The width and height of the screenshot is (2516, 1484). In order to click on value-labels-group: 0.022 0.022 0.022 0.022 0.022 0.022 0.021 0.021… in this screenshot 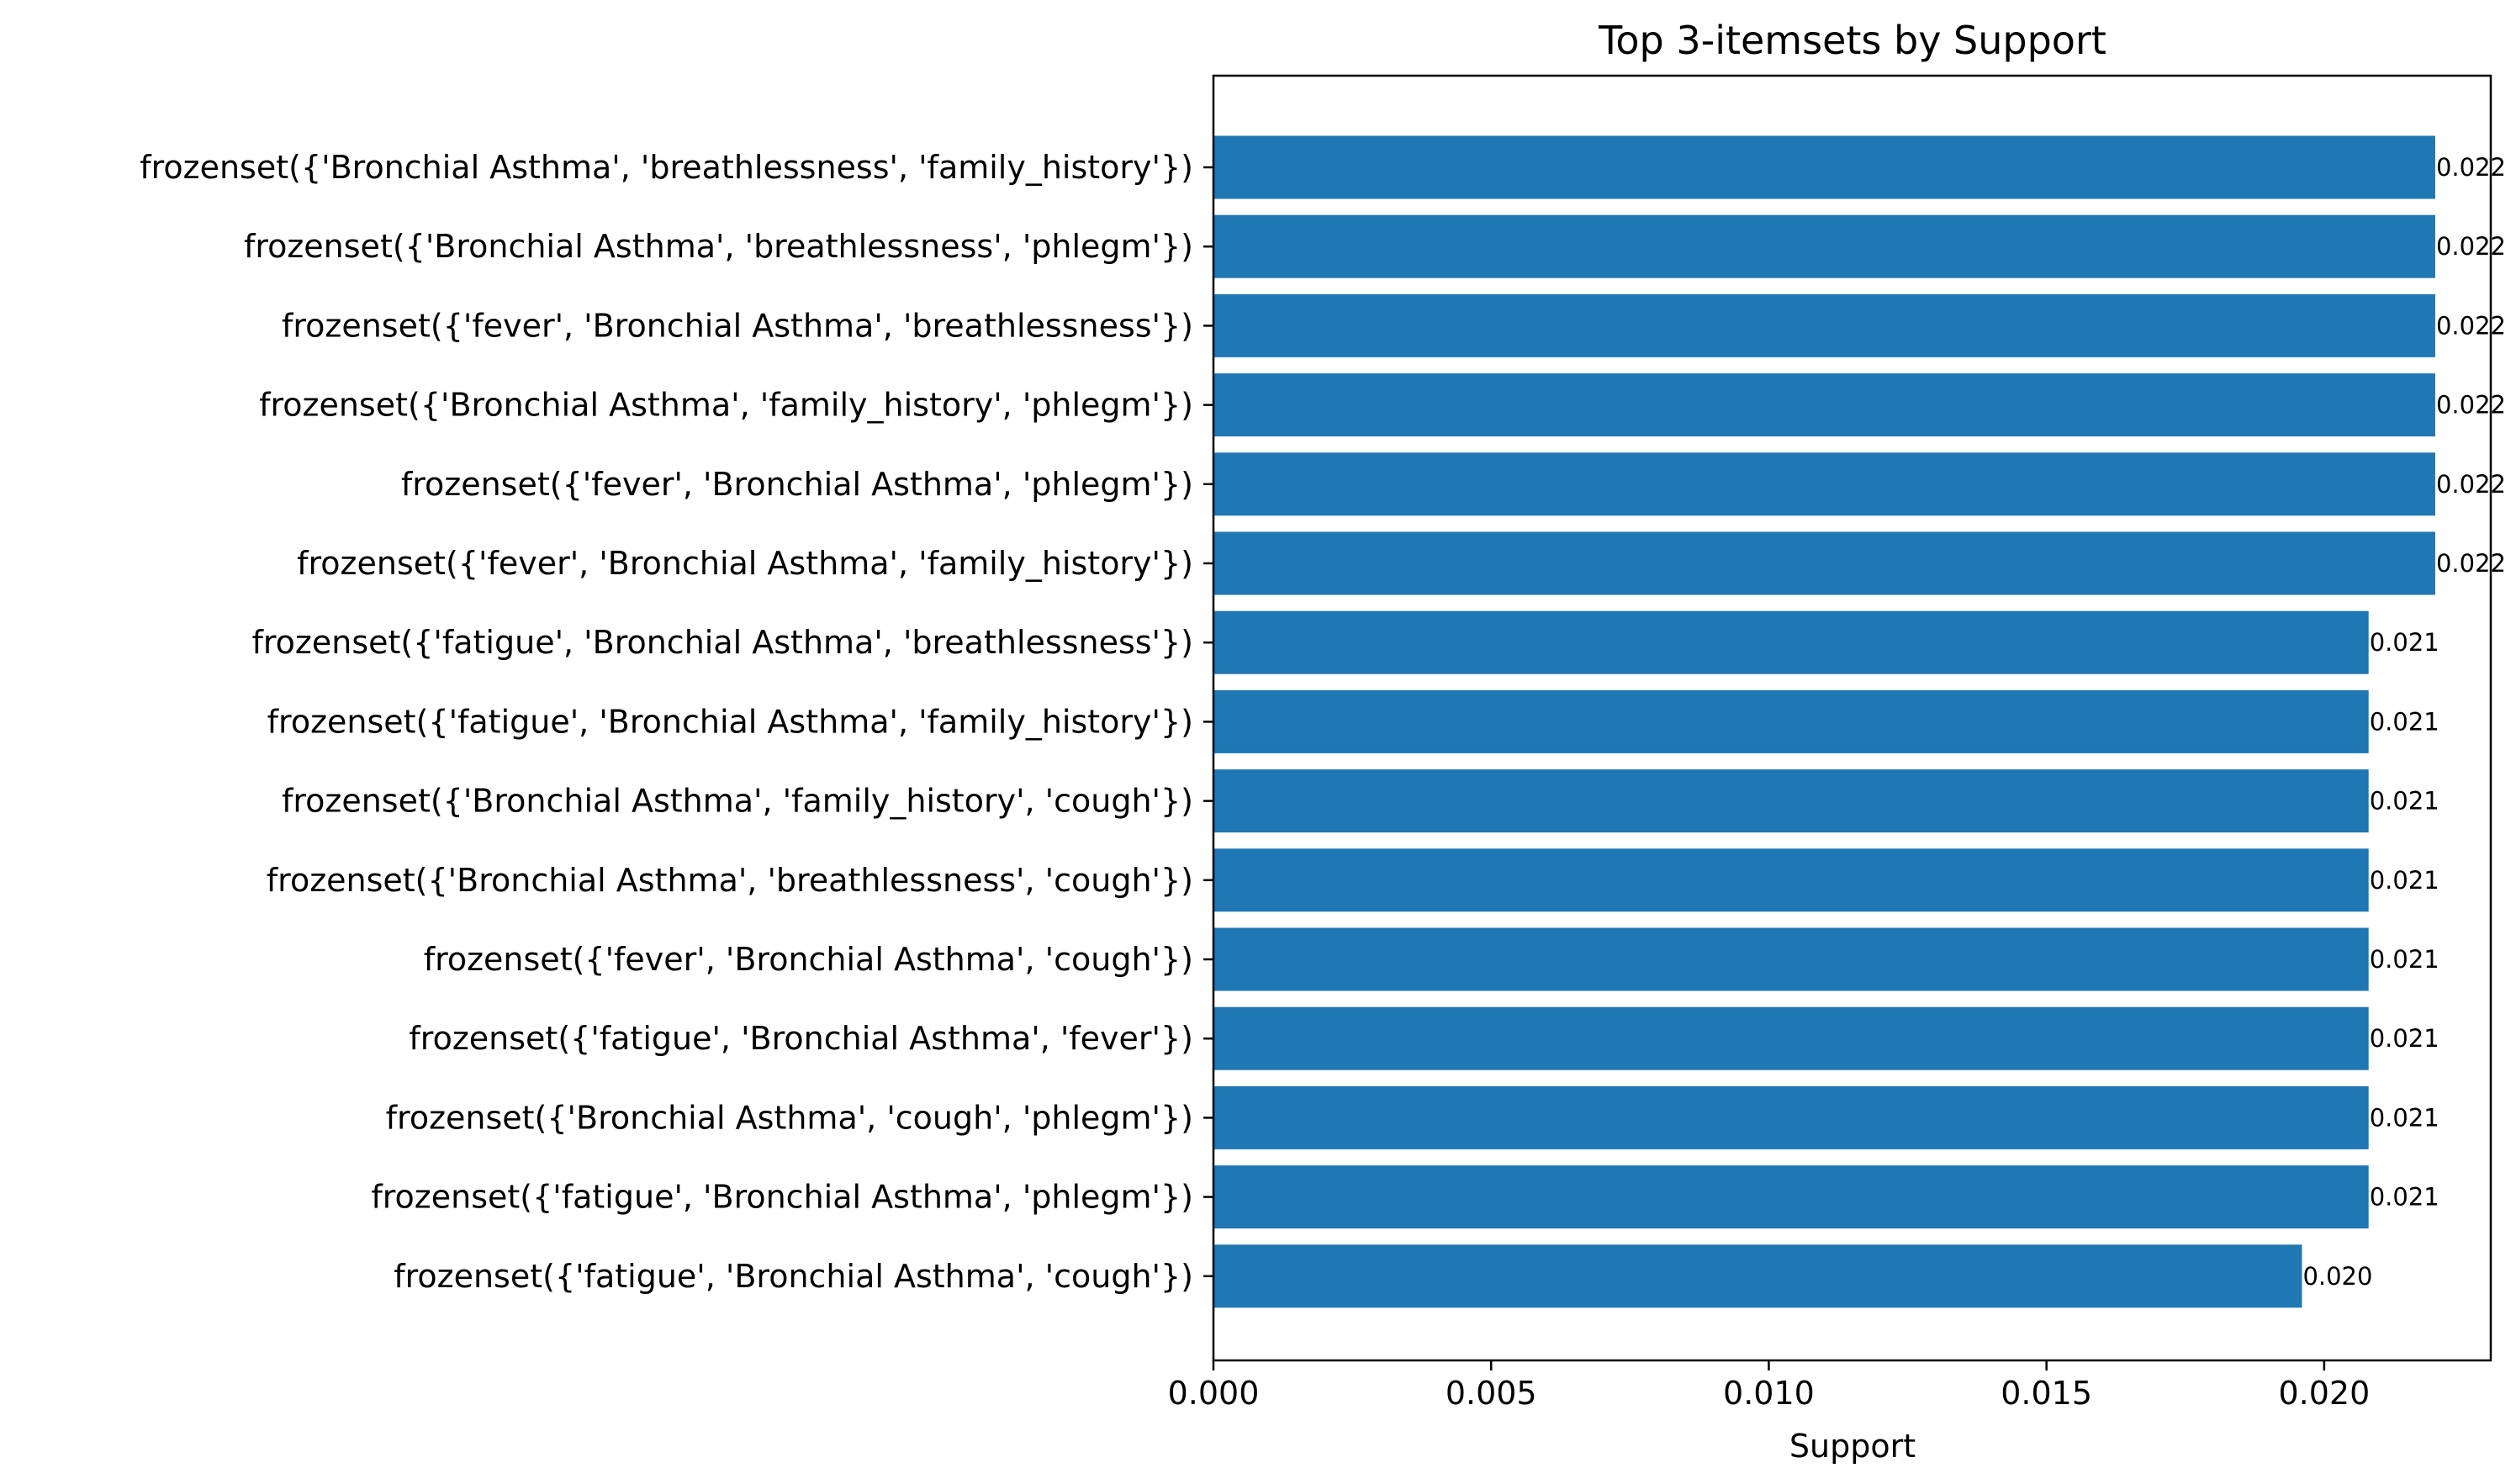, I will do `click(2404, 722)`.